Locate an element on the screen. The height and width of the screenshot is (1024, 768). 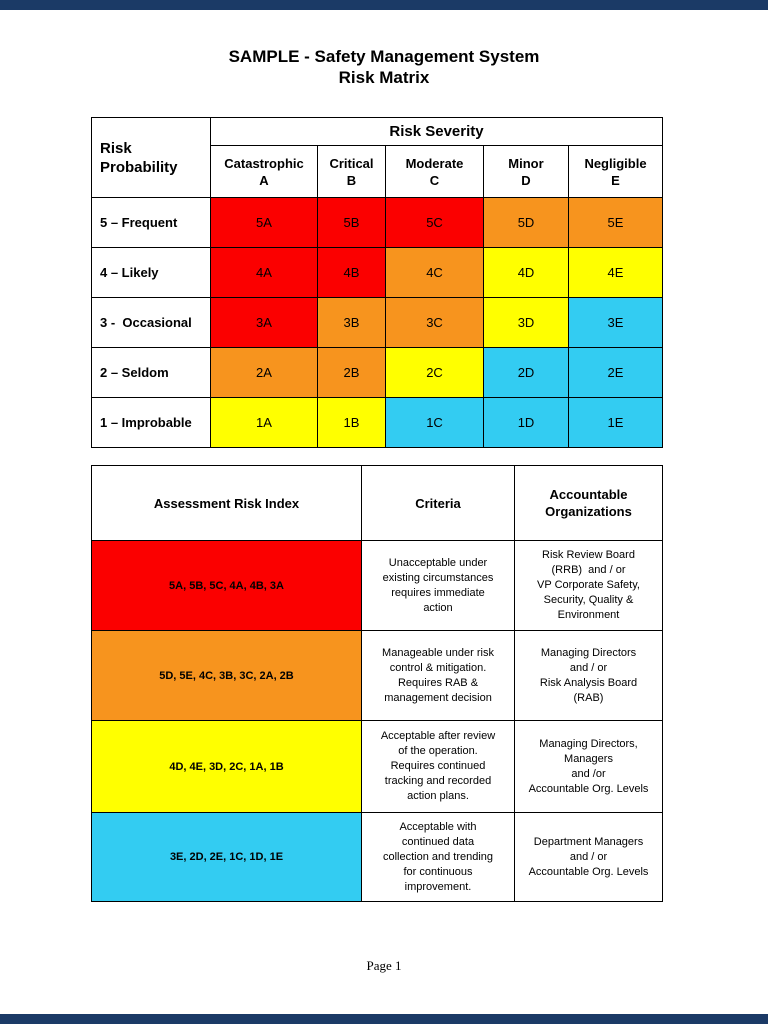
matrix-cell-4b: 4B is located at coordinates (351, 272).